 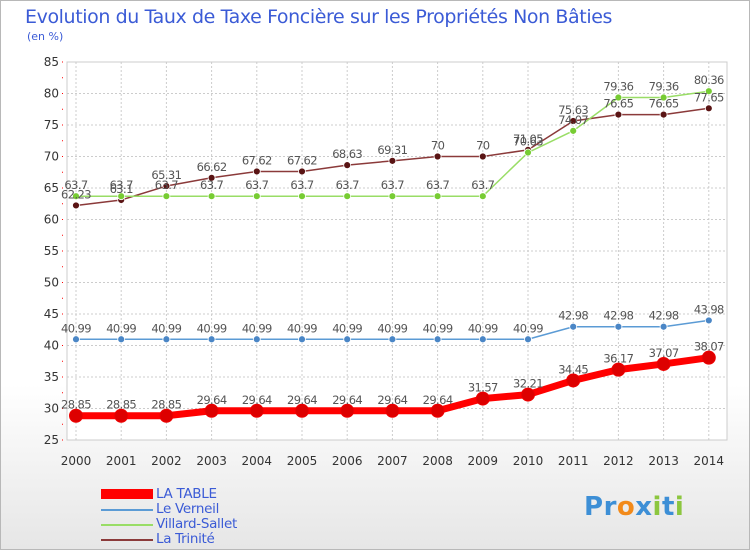 I want to click on x-tick-label: 2003, so click(x=211, y=461).